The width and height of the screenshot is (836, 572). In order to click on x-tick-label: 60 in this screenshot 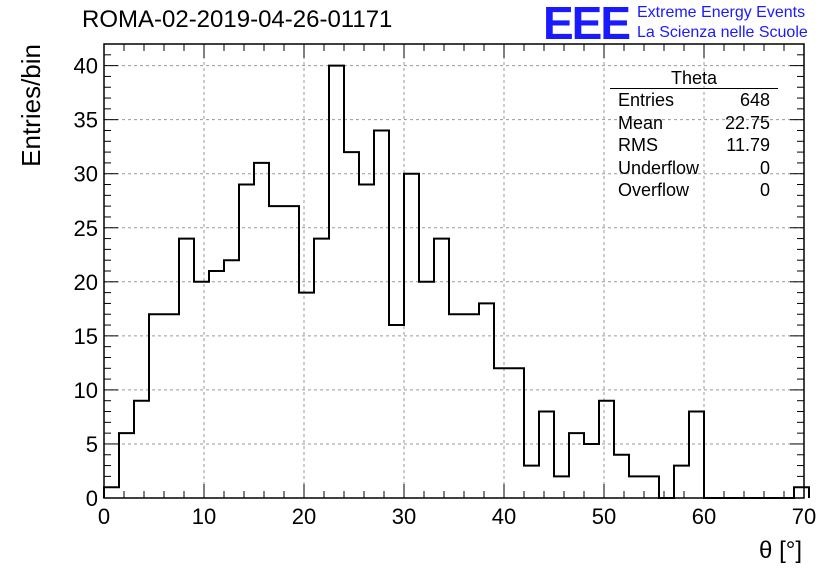, I will do `click(704, 516)`.